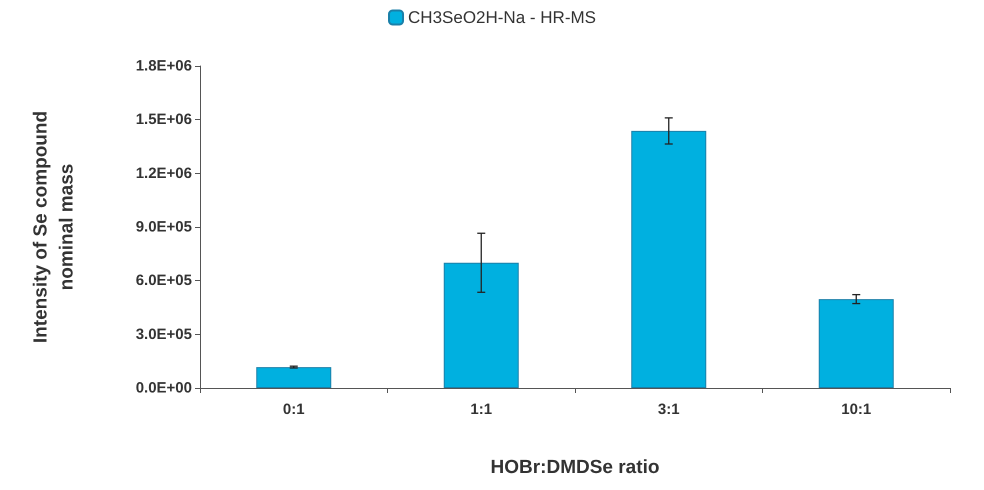 The width and height of the screenshot is (984, 490). What do you see at coordinates (164, 66) in the screenshot?
I see `y-tick-label: 1.8E+06` at bounding box center [164, 66].